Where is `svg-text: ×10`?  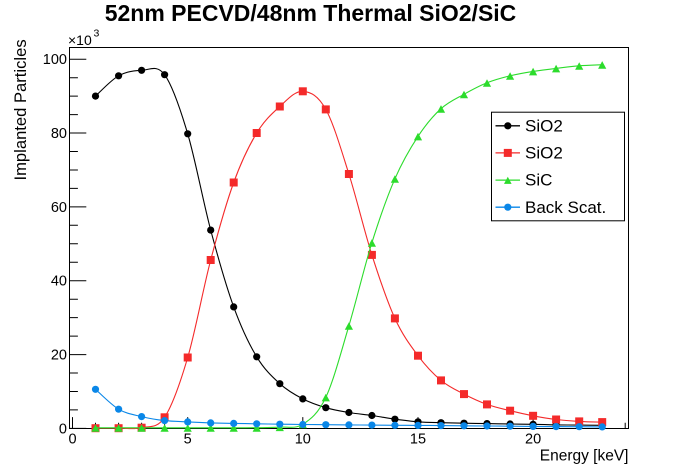 svg-text: ×10 is located at coordinates (80, 40).